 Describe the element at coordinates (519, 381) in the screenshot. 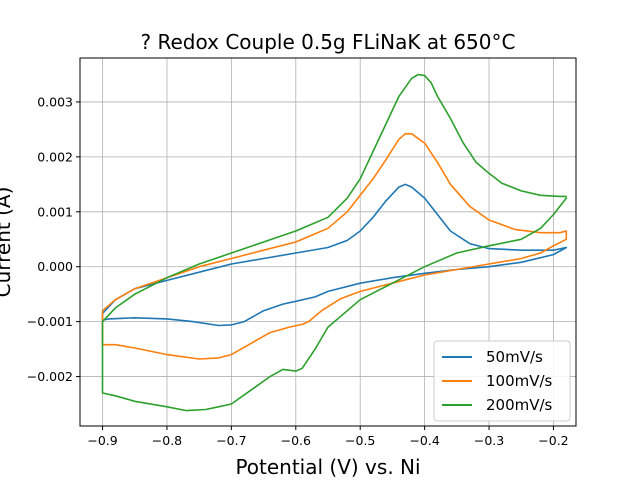

I see `legend-label: 100mV/s` at that location.